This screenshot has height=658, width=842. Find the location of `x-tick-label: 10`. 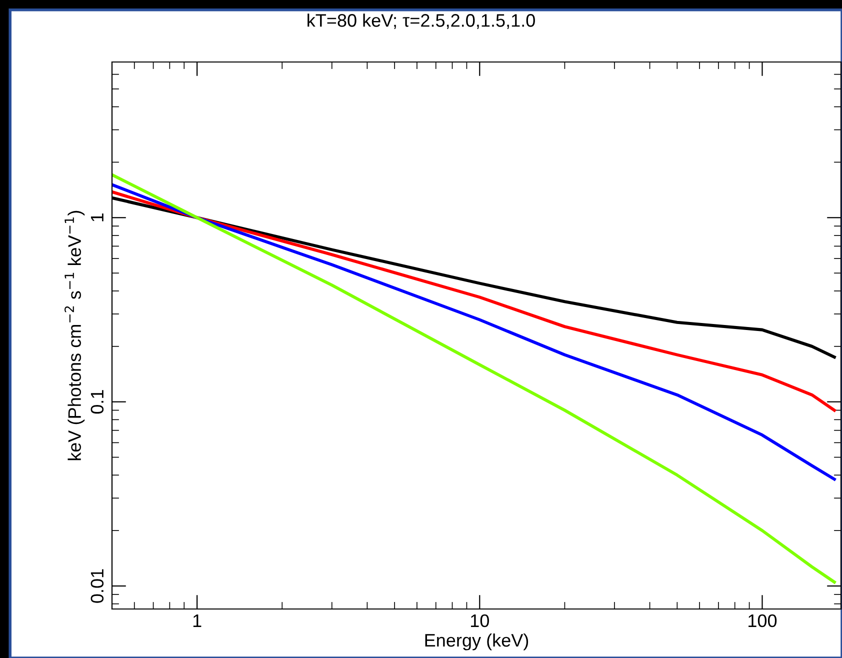

x-tick-label: 10 is located at coordinates (479, 621).